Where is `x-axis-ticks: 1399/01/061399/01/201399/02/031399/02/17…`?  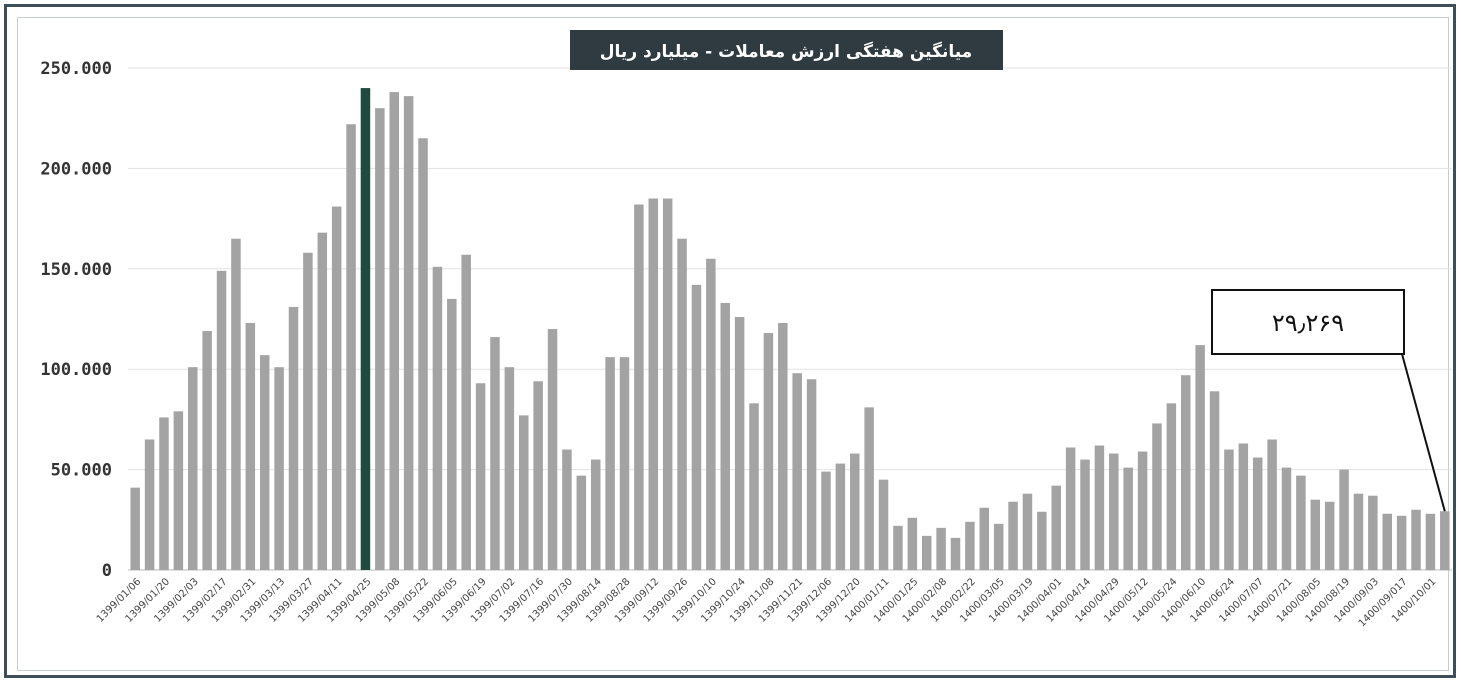 x-axis-ticks: 1399/01/061399/01/201399/02/031399/02/17… is located at coordinates (767, 602).